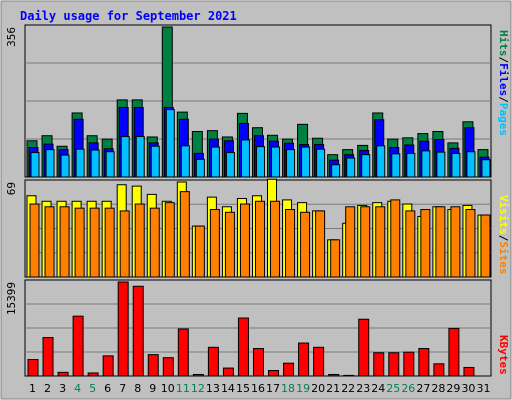  I want to click on legend-text: KBytes, so click(503, 355).